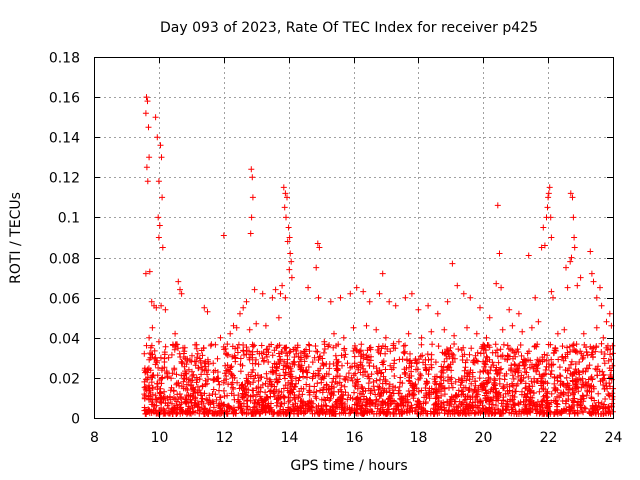  Describe the element at coordinates (64, 139) in the screenshot. I see `y-tick-label: 0.14` at that location.